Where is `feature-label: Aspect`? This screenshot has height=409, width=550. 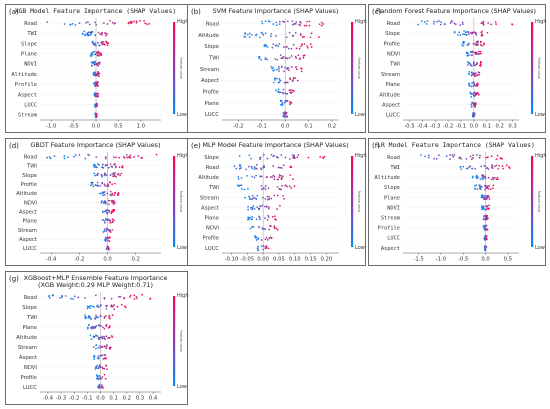 feature-label: Aspect is located at coordinates (391, 106).